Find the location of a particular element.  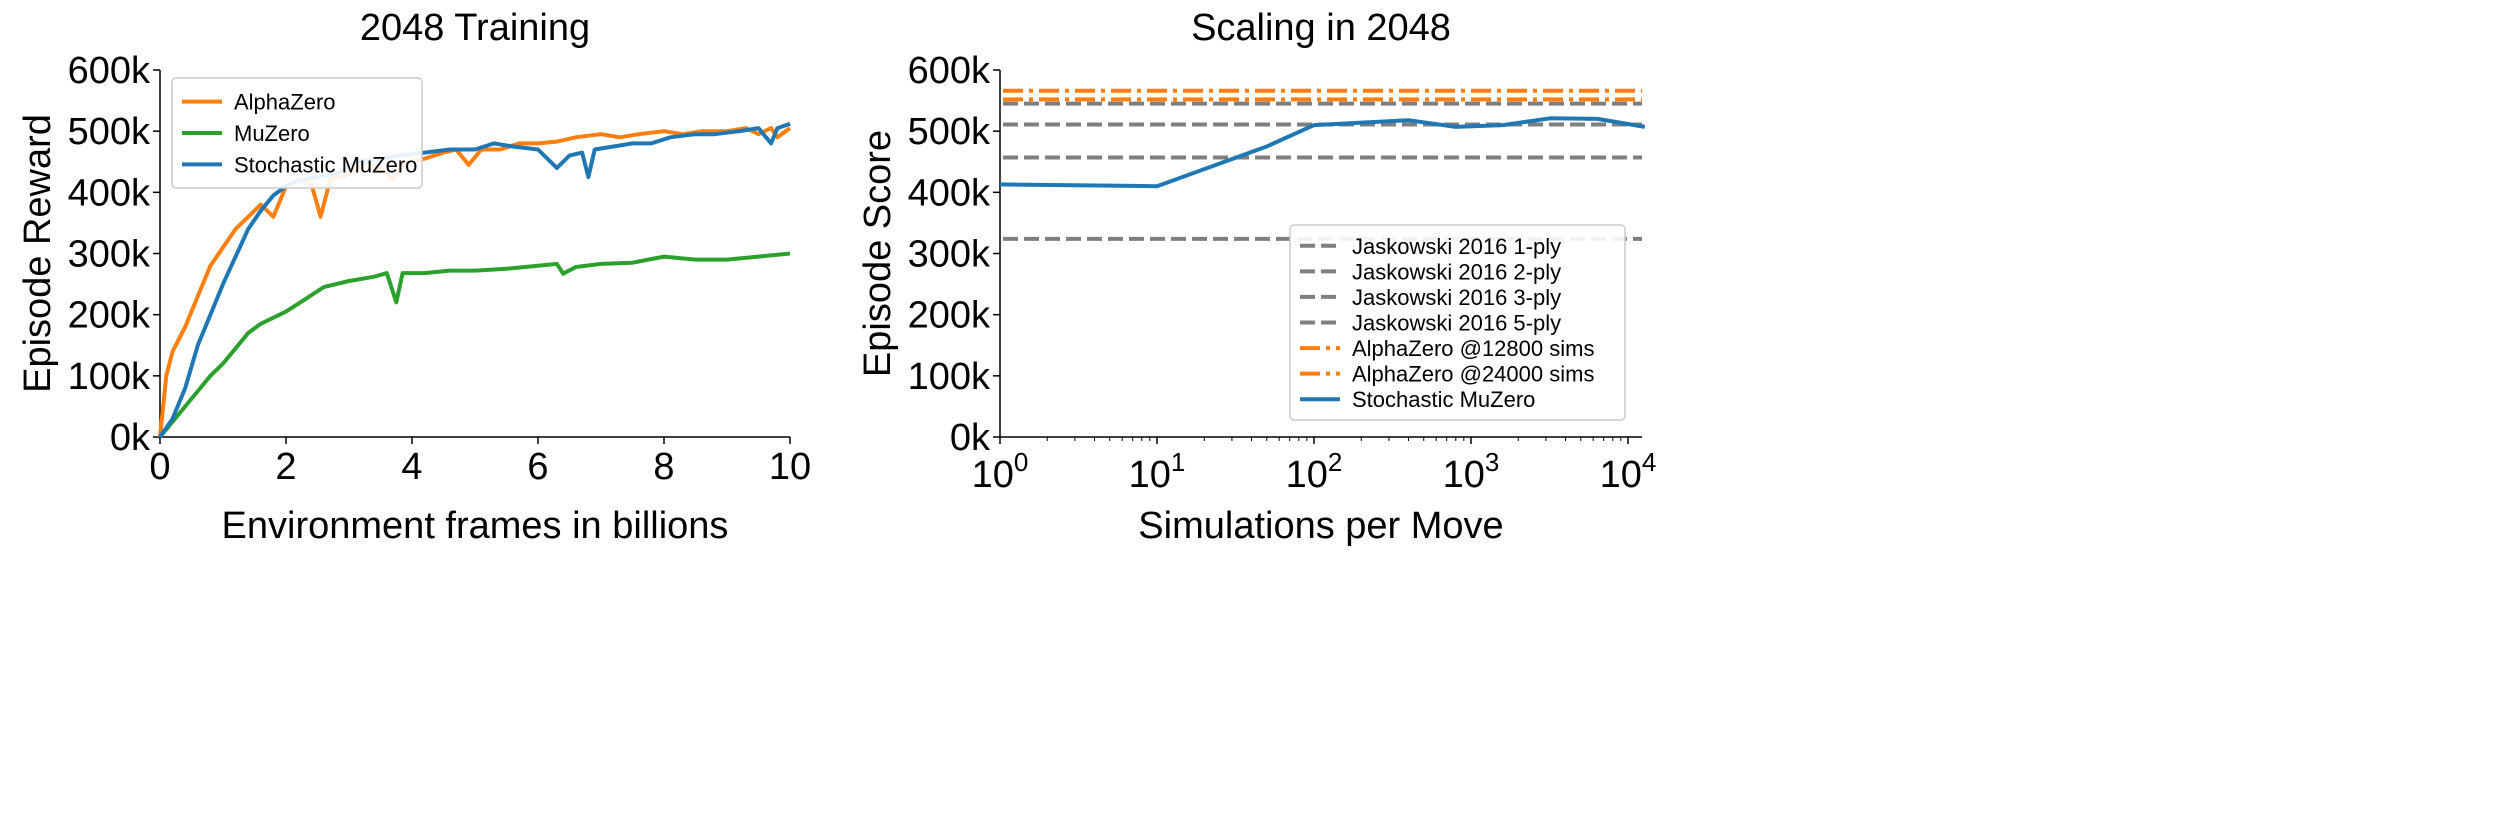

series-line-muzero is located at coordinates (474, 345).